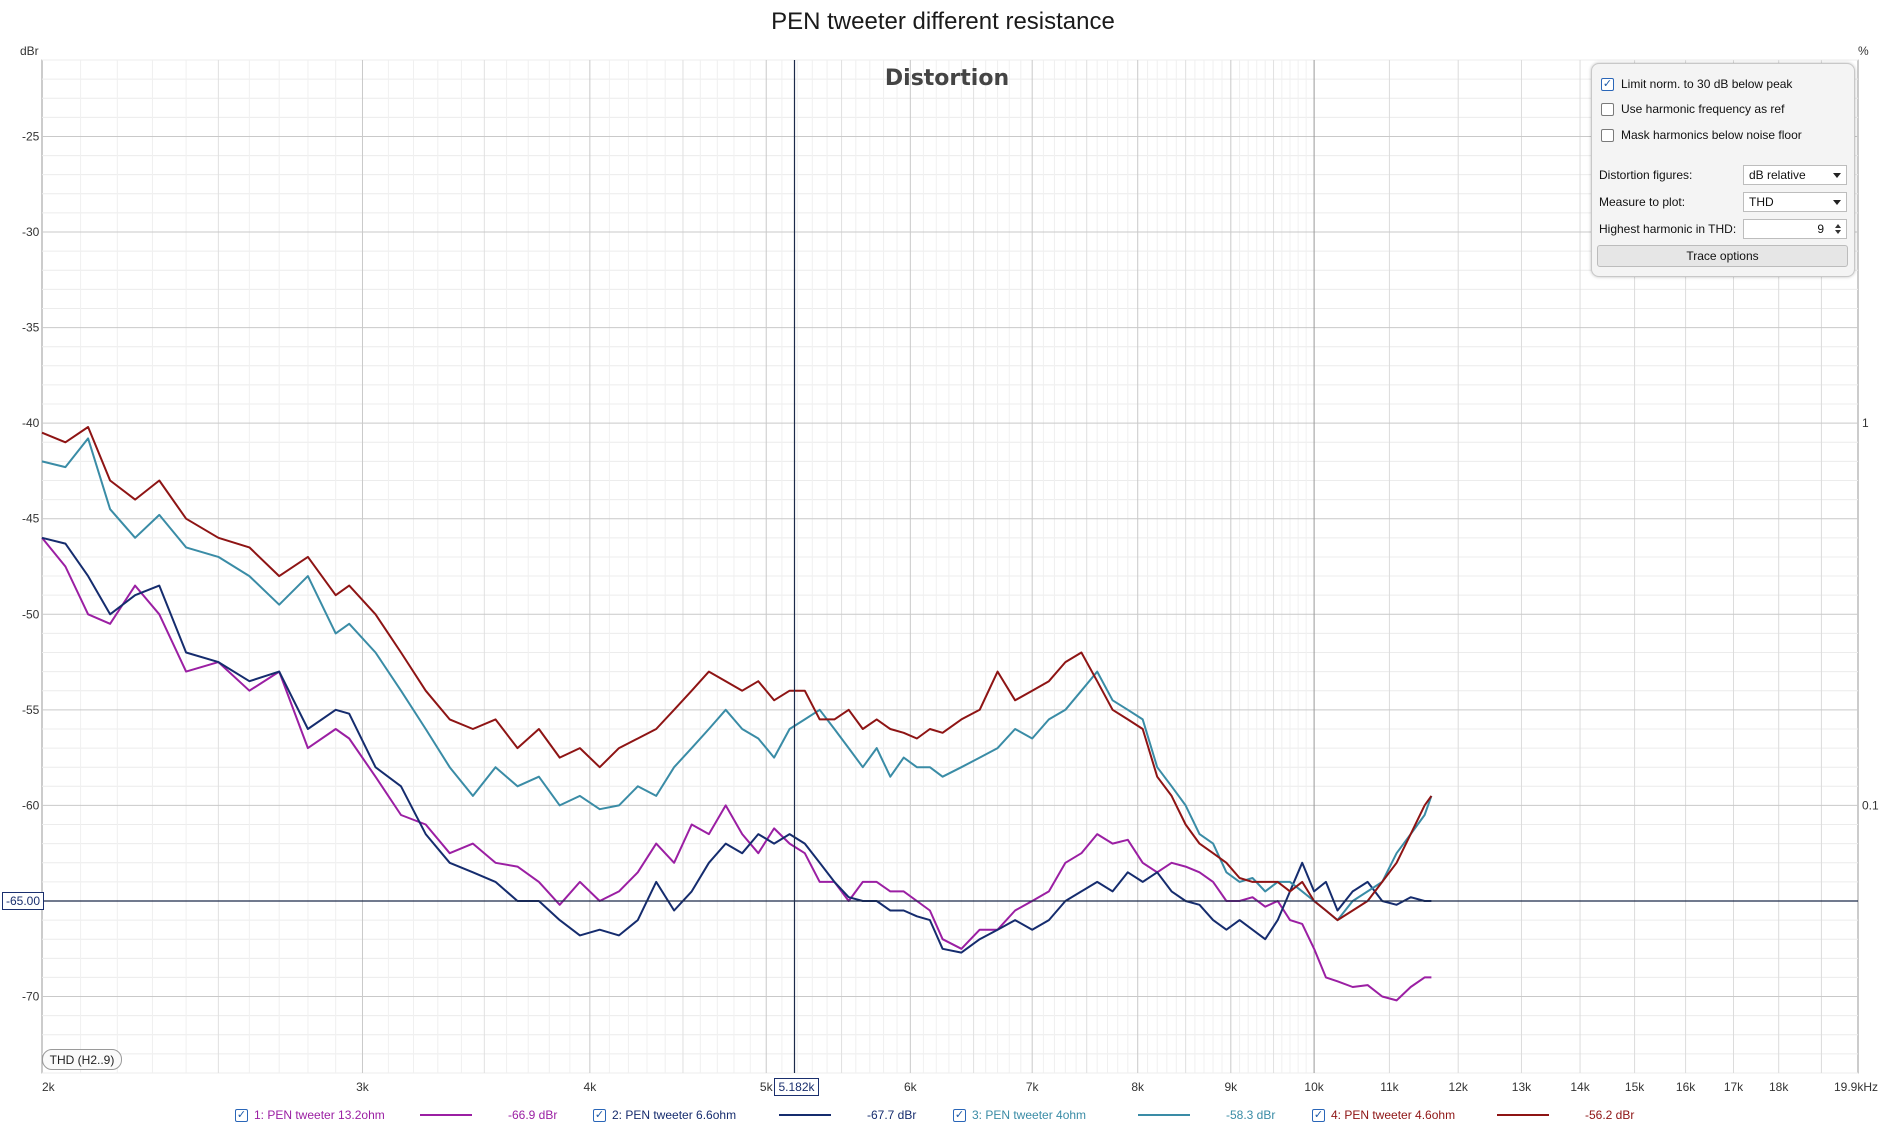 This screenshot has width=1886, height=1122. Describe the element at coordinates (31, 997) in the screenshot. I see `y-tick-label: -70` at that location.